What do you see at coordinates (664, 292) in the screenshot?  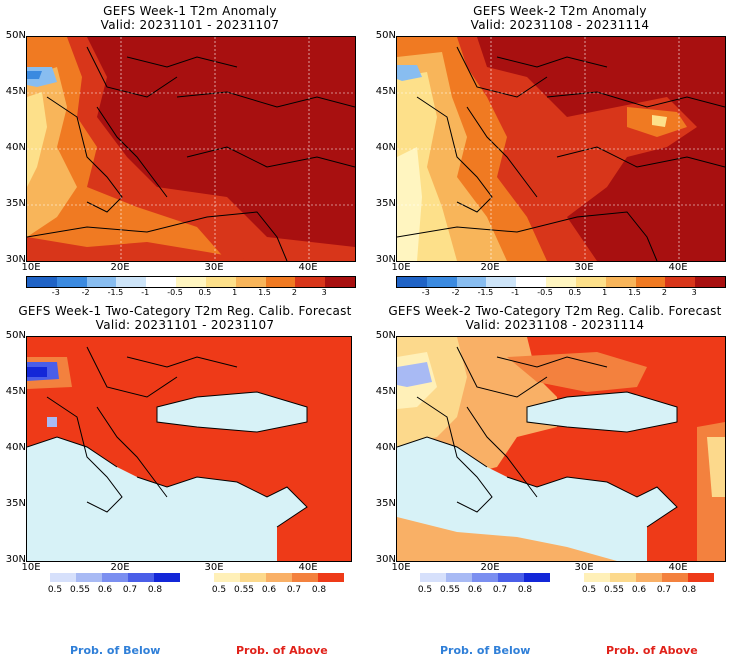 I see `cbar-tick: 2` at bounding box center [664, 292].